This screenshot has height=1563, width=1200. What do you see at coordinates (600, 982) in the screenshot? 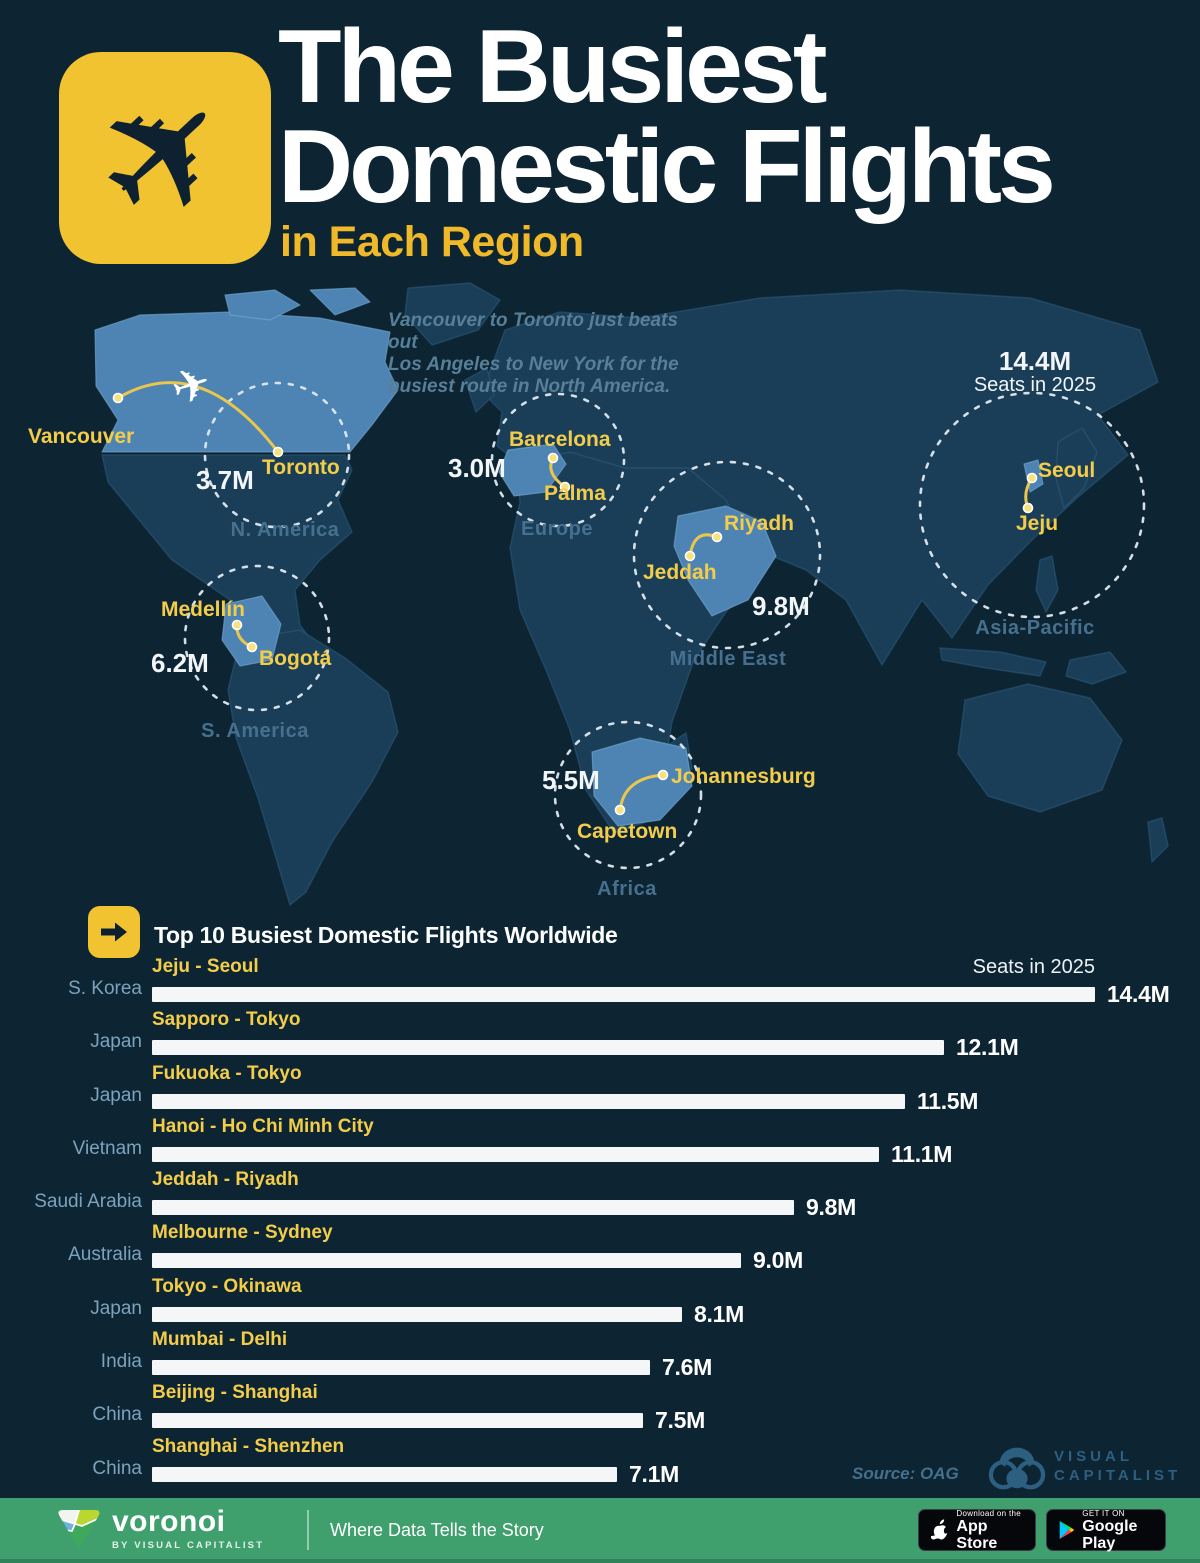
I see `chart-row: Jeju - Seoul S. Korea 14.4M` at bounding box center [600, 982].